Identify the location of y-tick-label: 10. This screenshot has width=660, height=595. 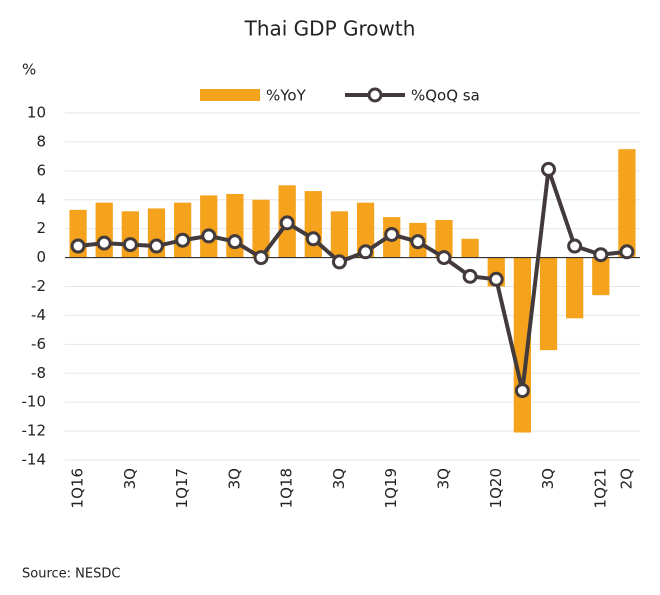
(36, 113).